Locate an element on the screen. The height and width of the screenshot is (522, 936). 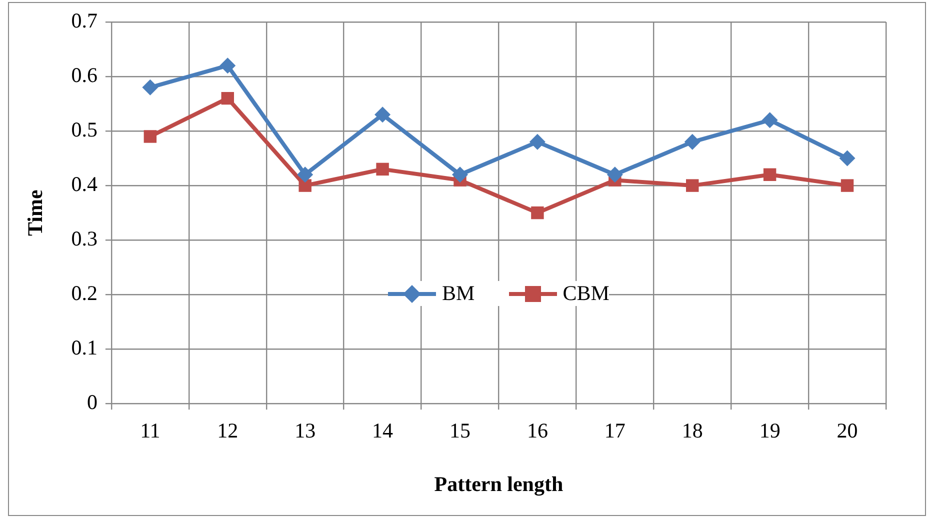
y-tick-label: 0.4 is located at coordinates (84, 184).